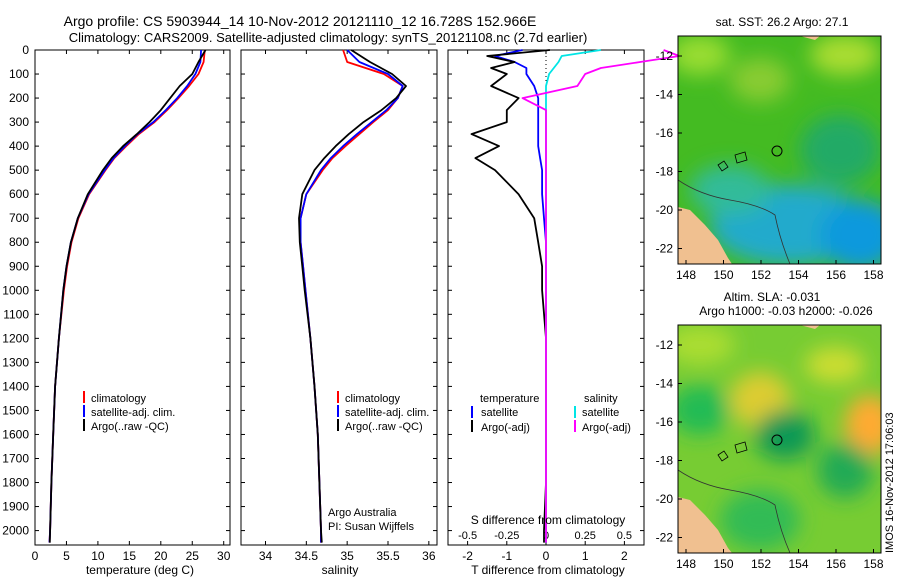 The image size is (900, 580). What do you see at coordinates (19, 122) in the screenshot?
I see `depth-tick-label: 300` at bounding box center [19, 122].